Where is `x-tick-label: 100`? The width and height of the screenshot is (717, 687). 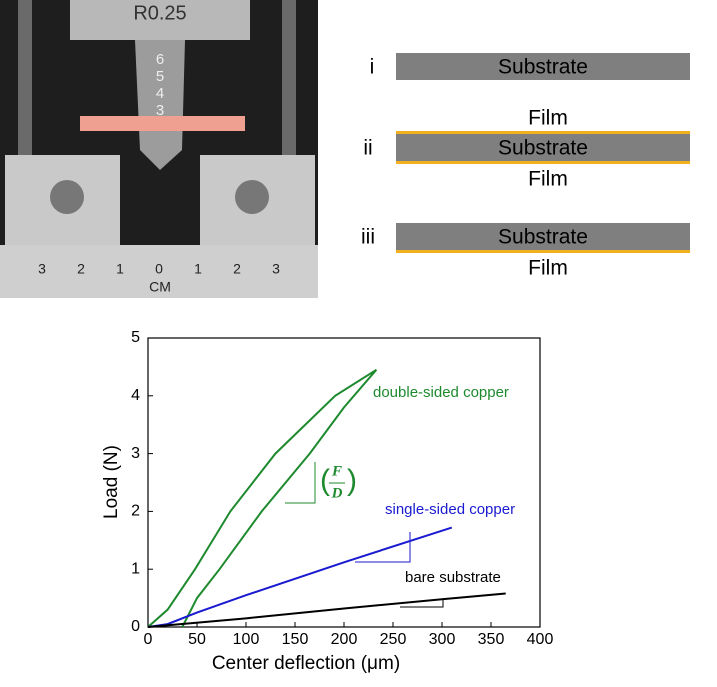 x-tick-label: 100 is located at coordinates (246, 639).